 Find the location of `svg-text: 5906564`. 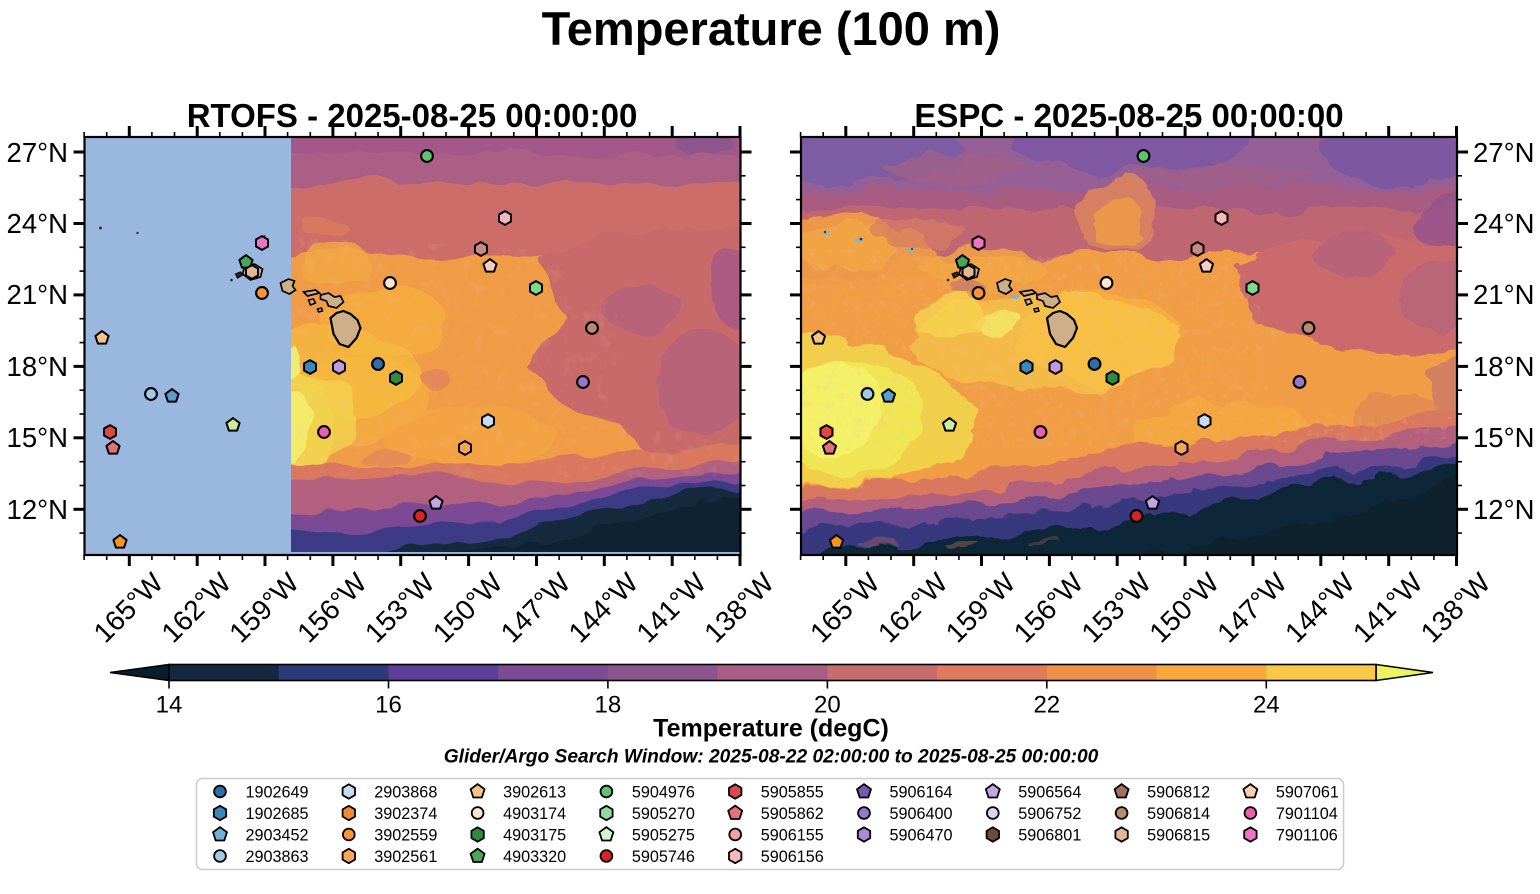

svg-text: 5906564 is located at coordinates (1049, 792).